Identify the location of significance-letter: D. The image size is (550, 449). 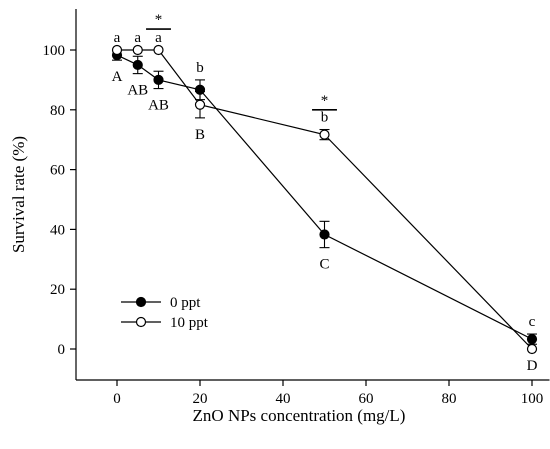
(532, 366).